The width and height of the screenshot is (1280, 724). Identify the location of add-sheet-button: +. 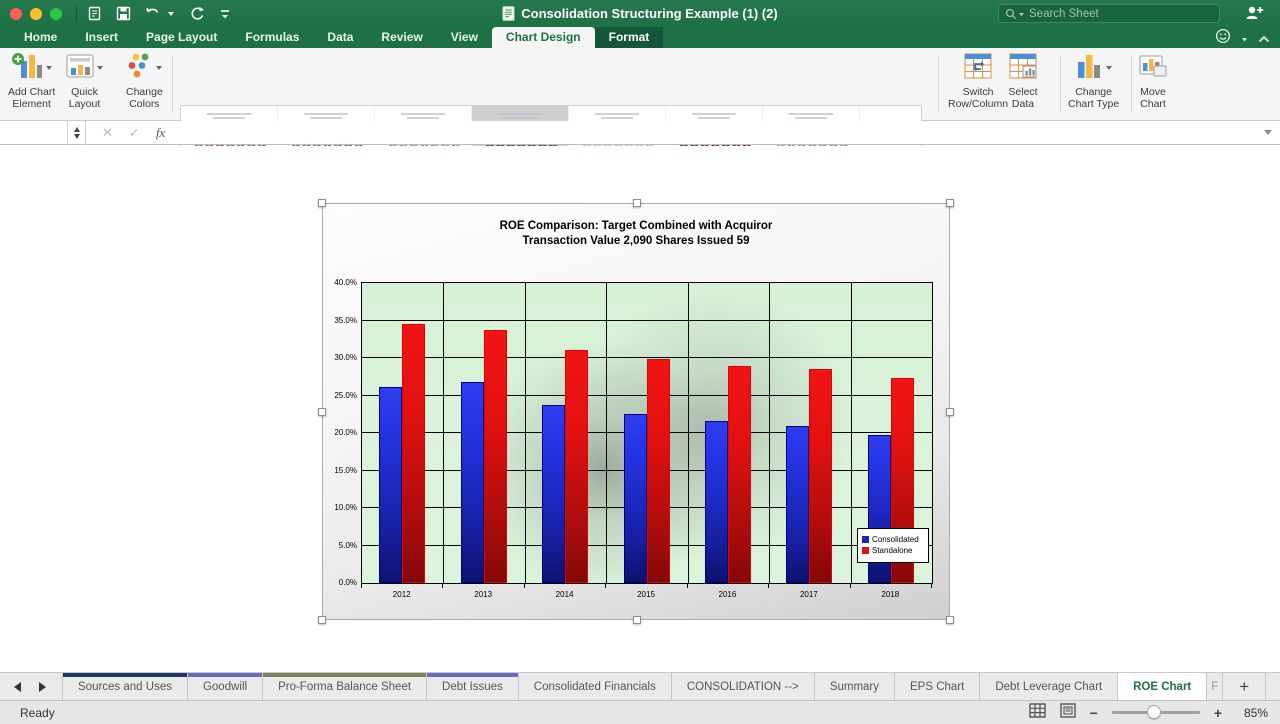
(1245, 686).